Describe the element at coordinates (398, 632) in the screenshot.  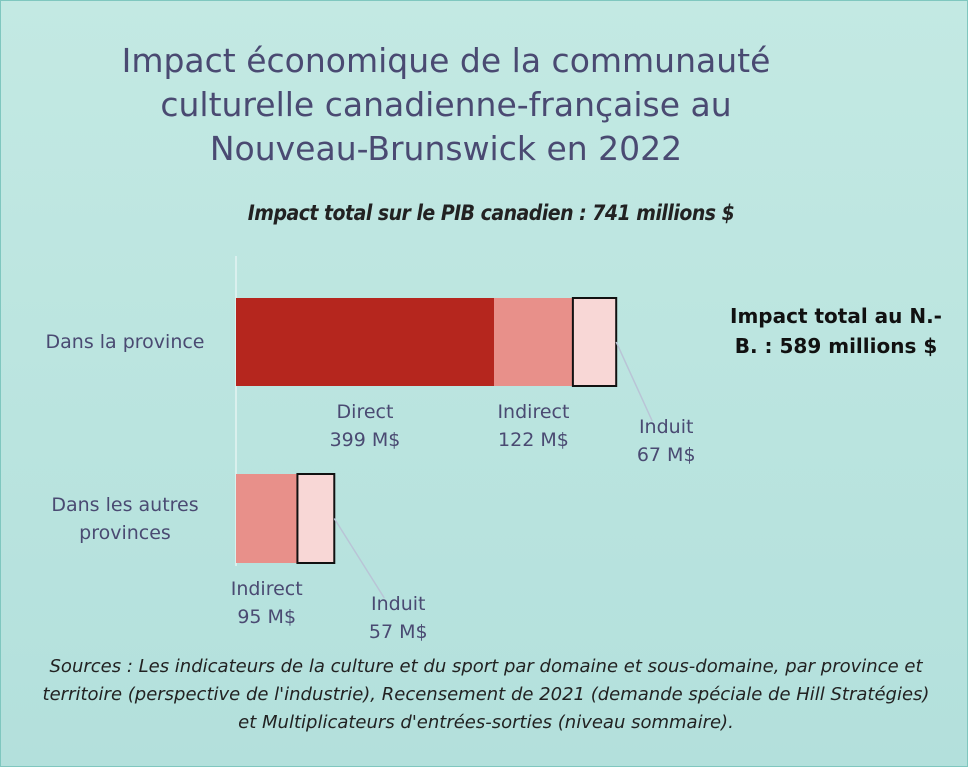
I see `value-label: 57 M$` at that location.